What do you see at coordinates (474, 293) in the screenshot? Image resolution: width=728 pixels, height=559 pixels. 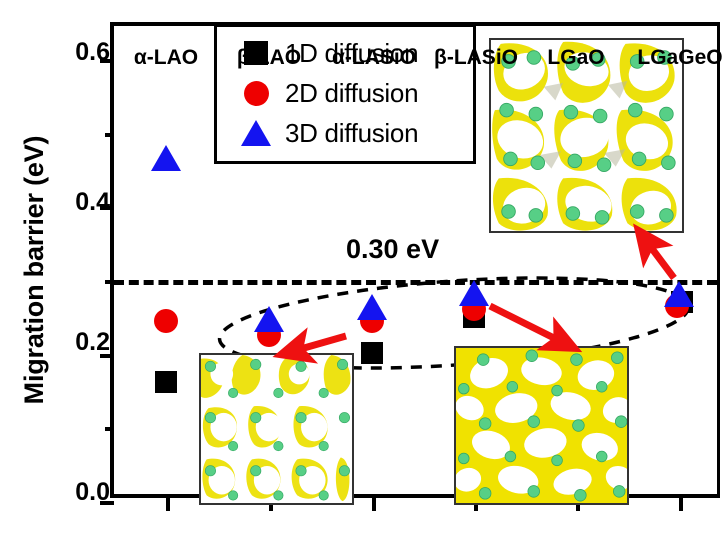 I see `datapoint-3d-beta-lasio` at bounding box center [474, 293].